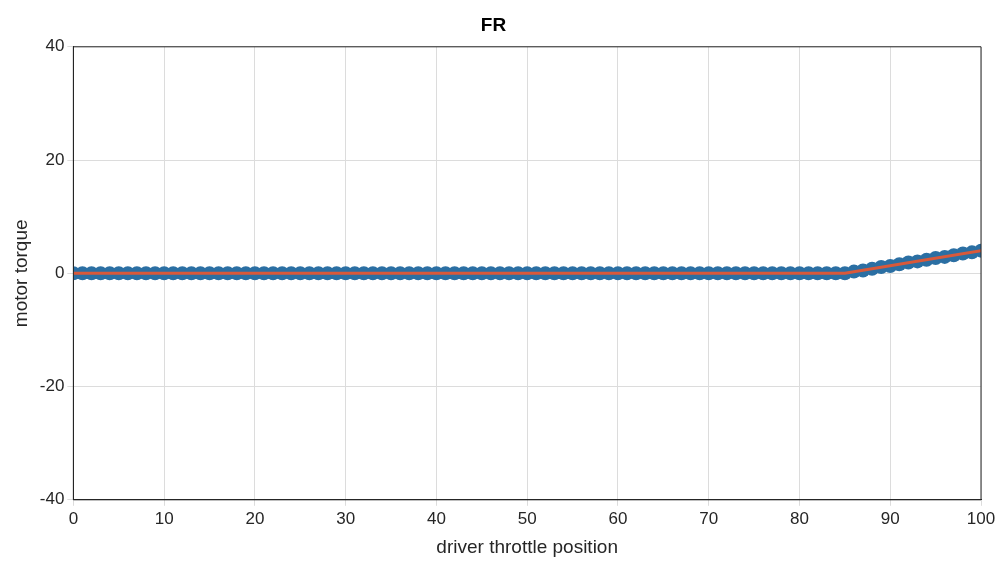 The width and height of the screenshot is (1005, 567). What do you see at coordinates (709, 518) in the screenshot?
I see `x-tick-label: 70` at bounding box center [709, 518].